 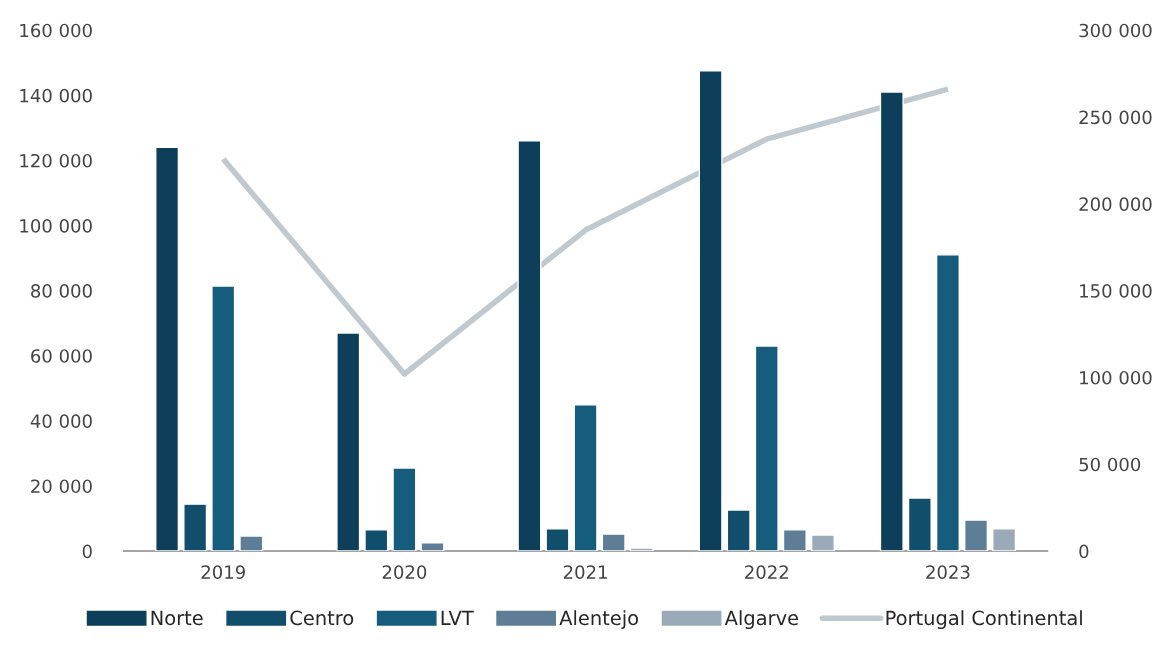 What do you see at coordinates (761, 620) in the screenshot?
I see `legend-label: Algarve` at bounding box center [761, 620].